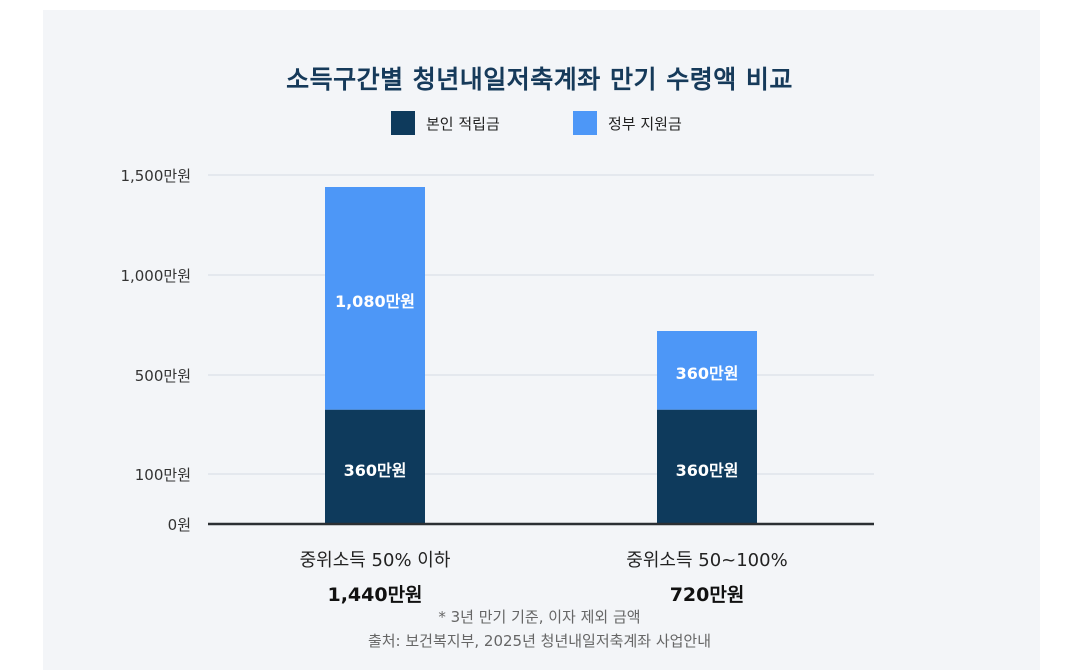 Image resolution: width=1079 pixels, height=670 pixels. Describe the element at coordinates (162, 475) in the screenshot. I see `y-tick-label: 100만원` at that location.